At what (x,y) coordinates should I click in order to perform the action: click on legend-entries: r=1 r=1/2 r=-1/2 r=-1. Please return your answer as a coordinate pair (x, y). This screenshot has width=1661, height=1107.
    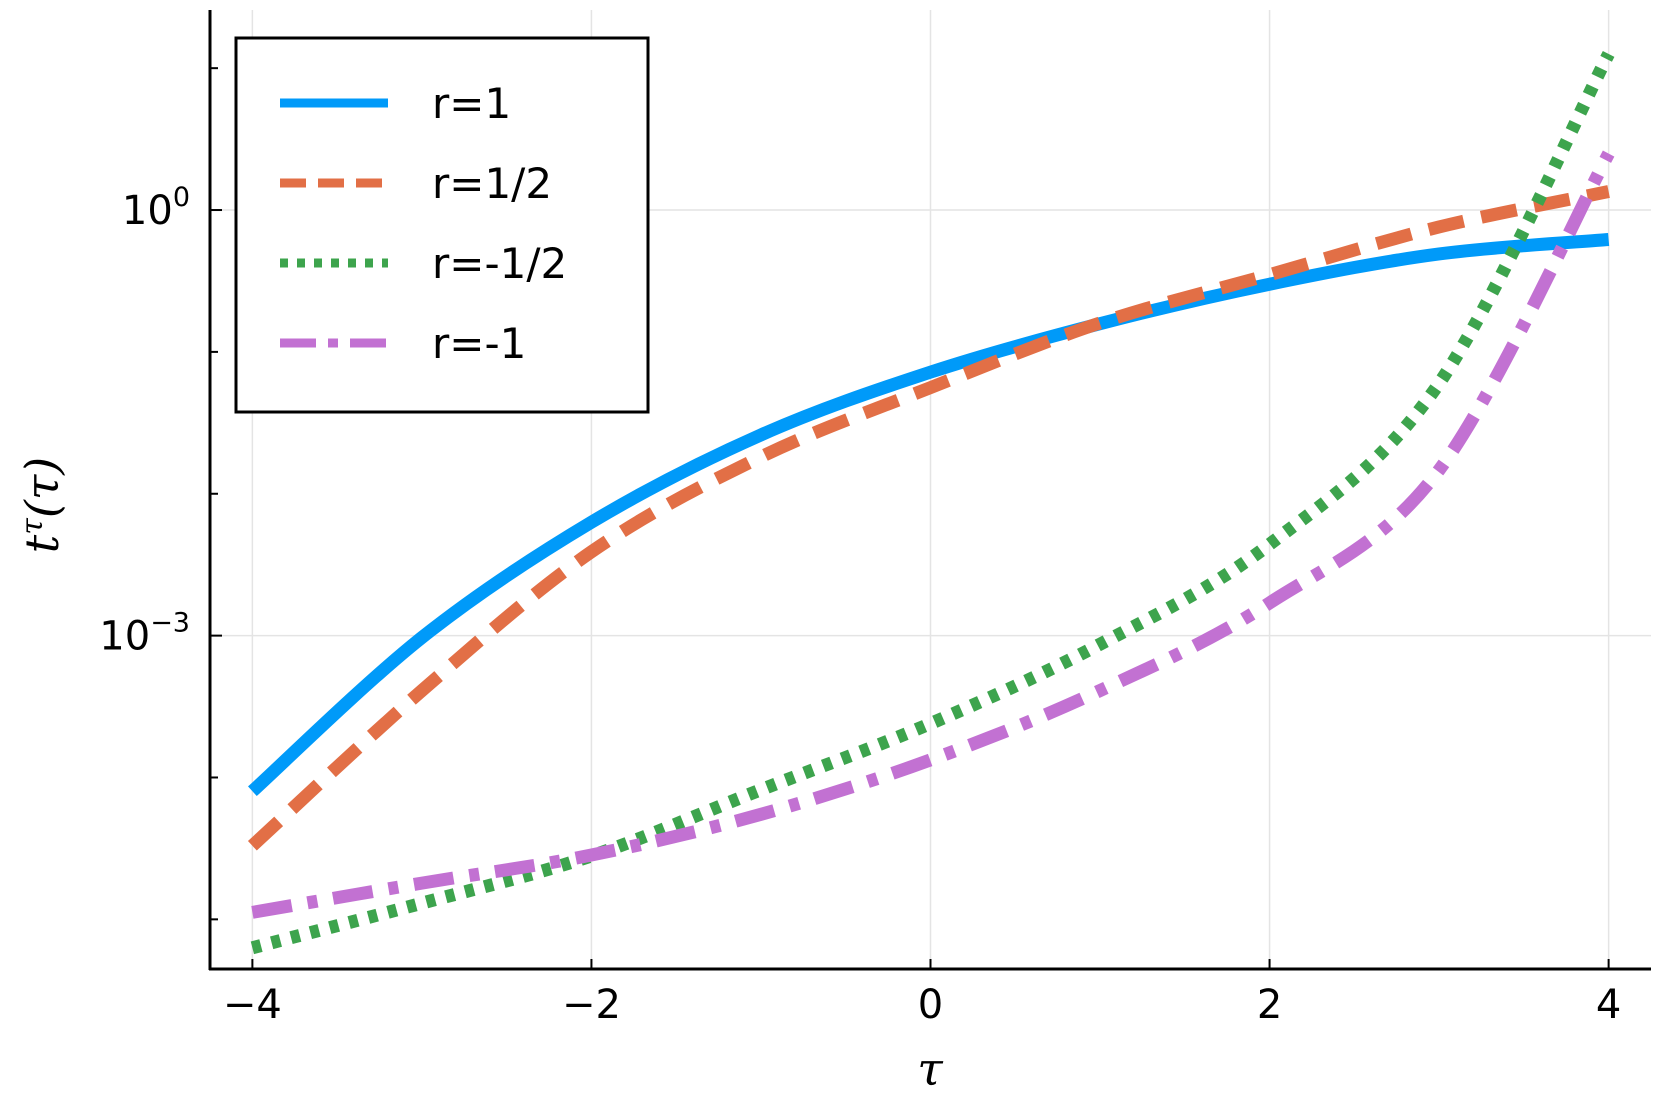
    Looking at the image, I should click on (423, 223).